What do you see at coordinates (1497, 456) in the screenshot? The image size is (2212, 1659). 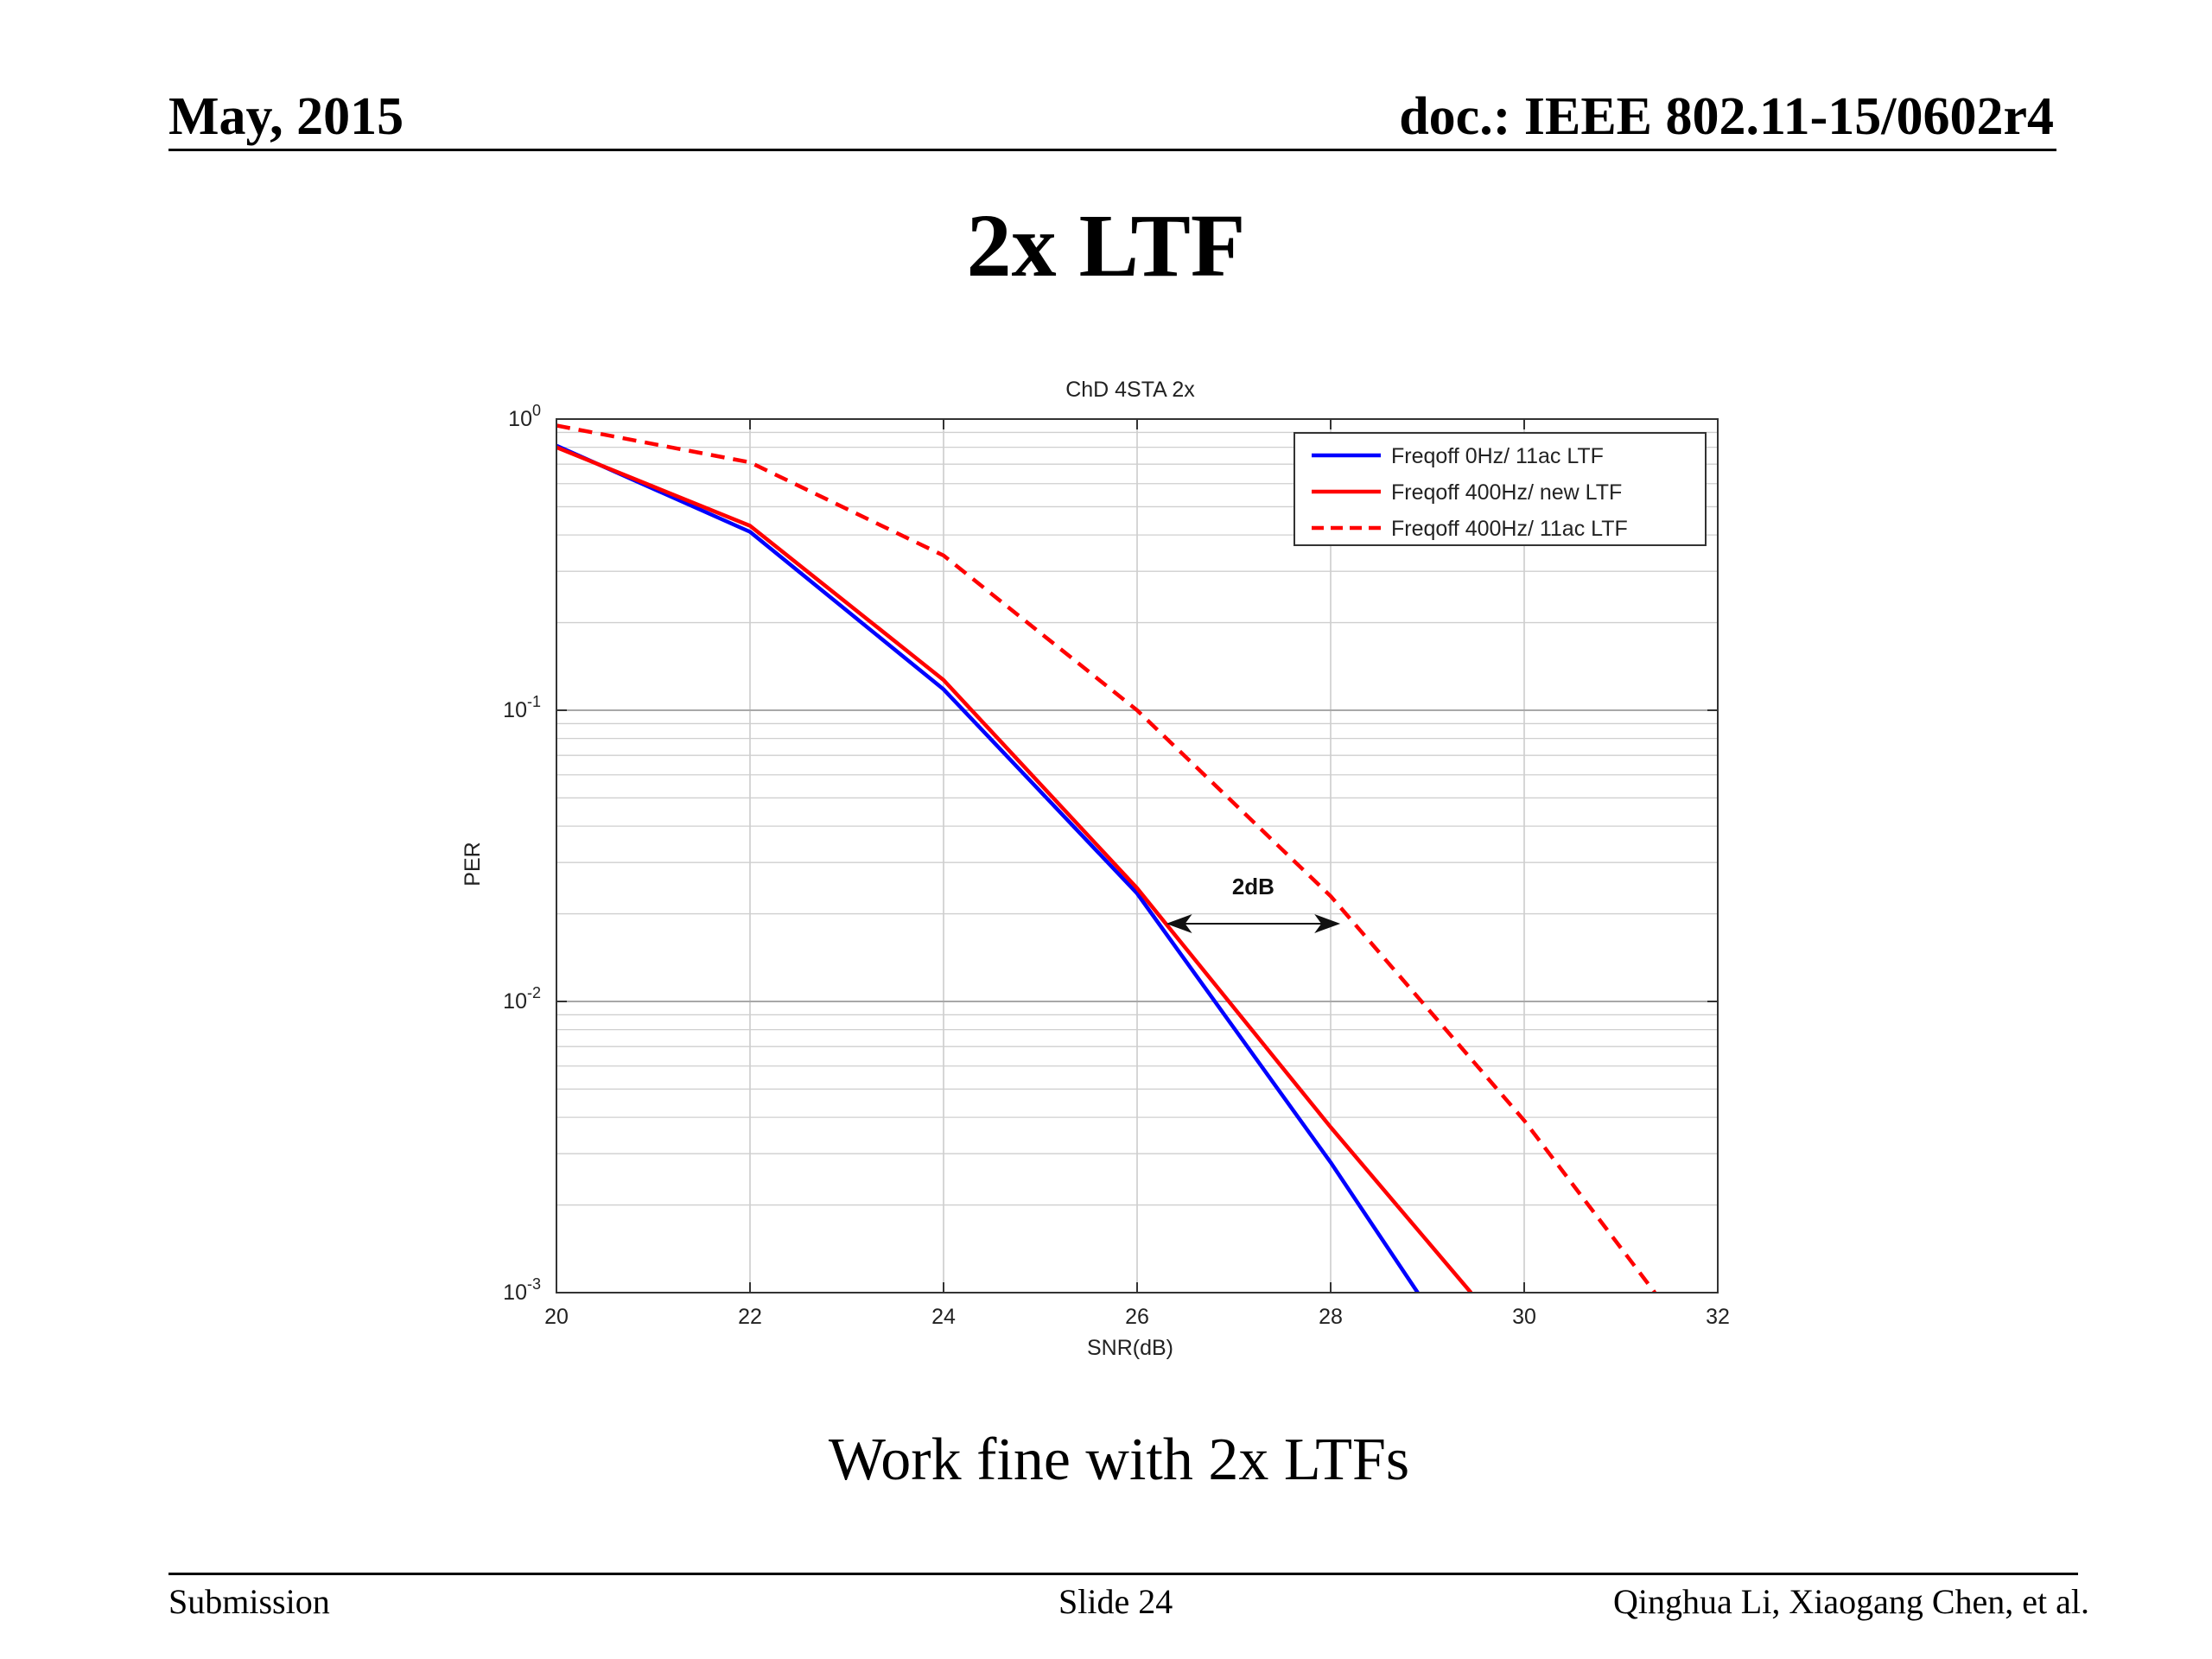 I see `legend-label-1: Freqoff 0Hz/ 11ac LTF` at bounding box center [1497, 456].